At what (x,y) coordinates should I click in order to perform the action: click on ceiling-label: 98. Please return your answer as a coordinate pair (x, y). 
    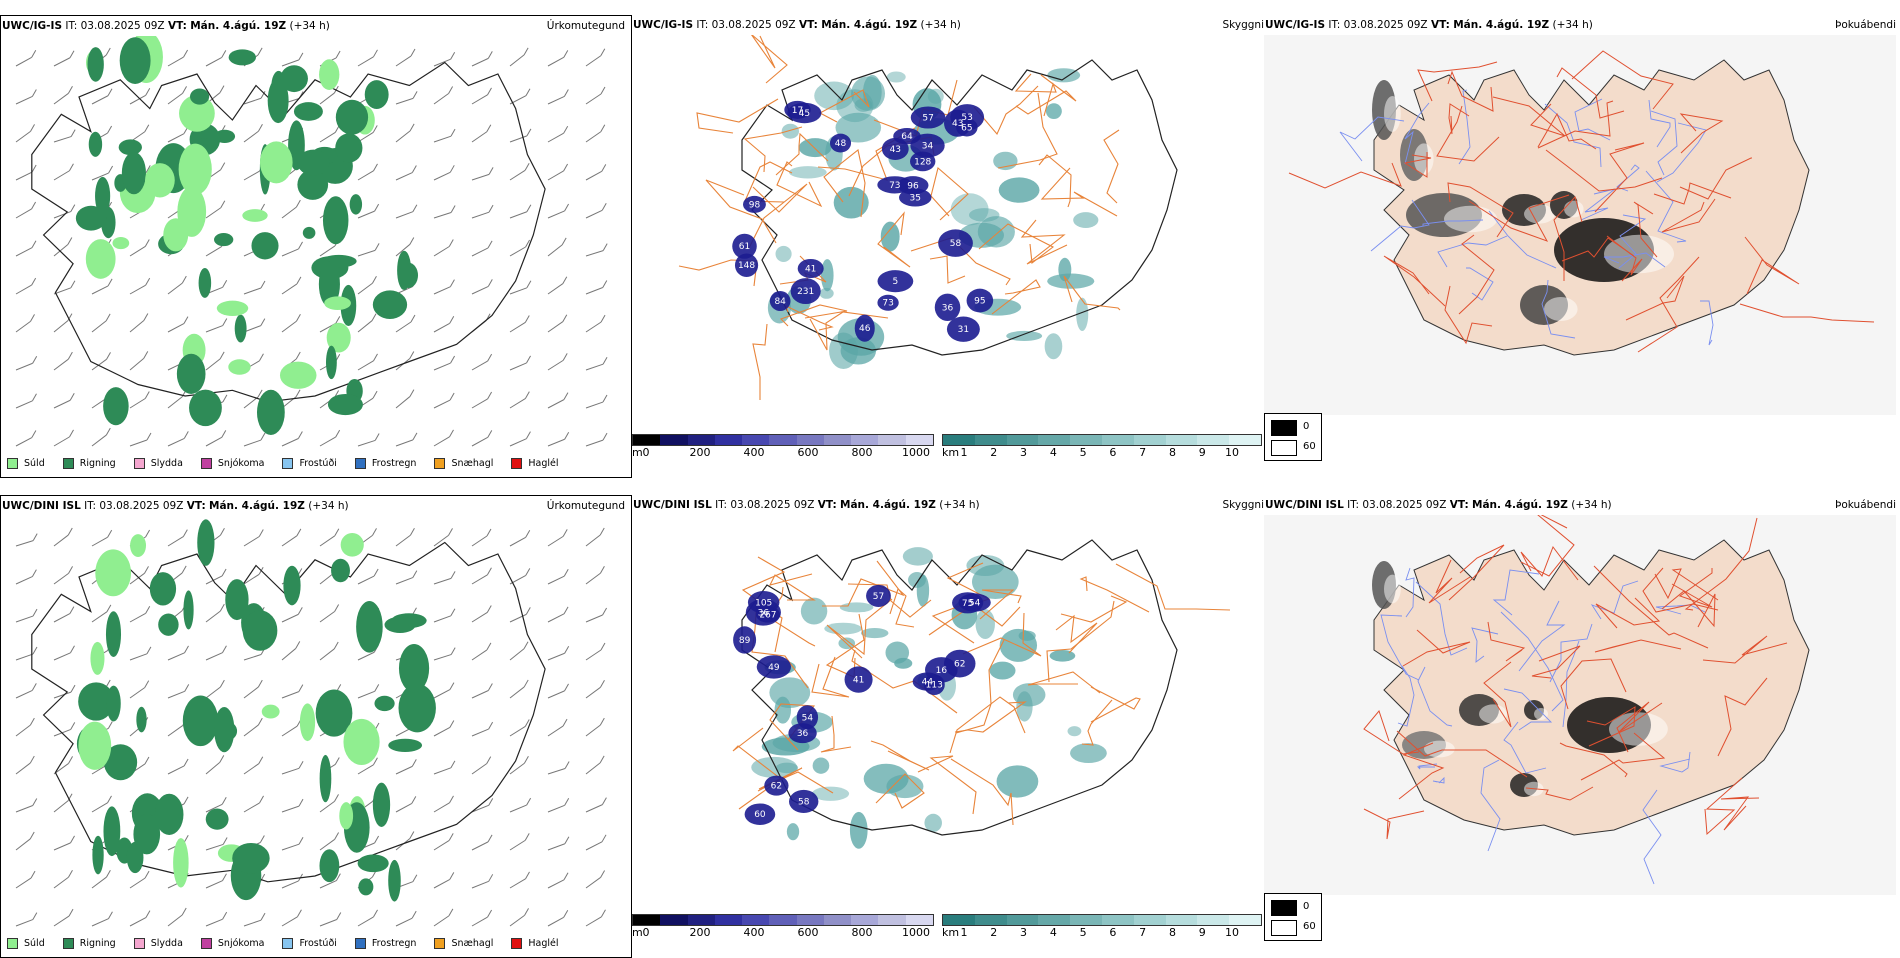
    Looking at the image, I should click on (755, 205).